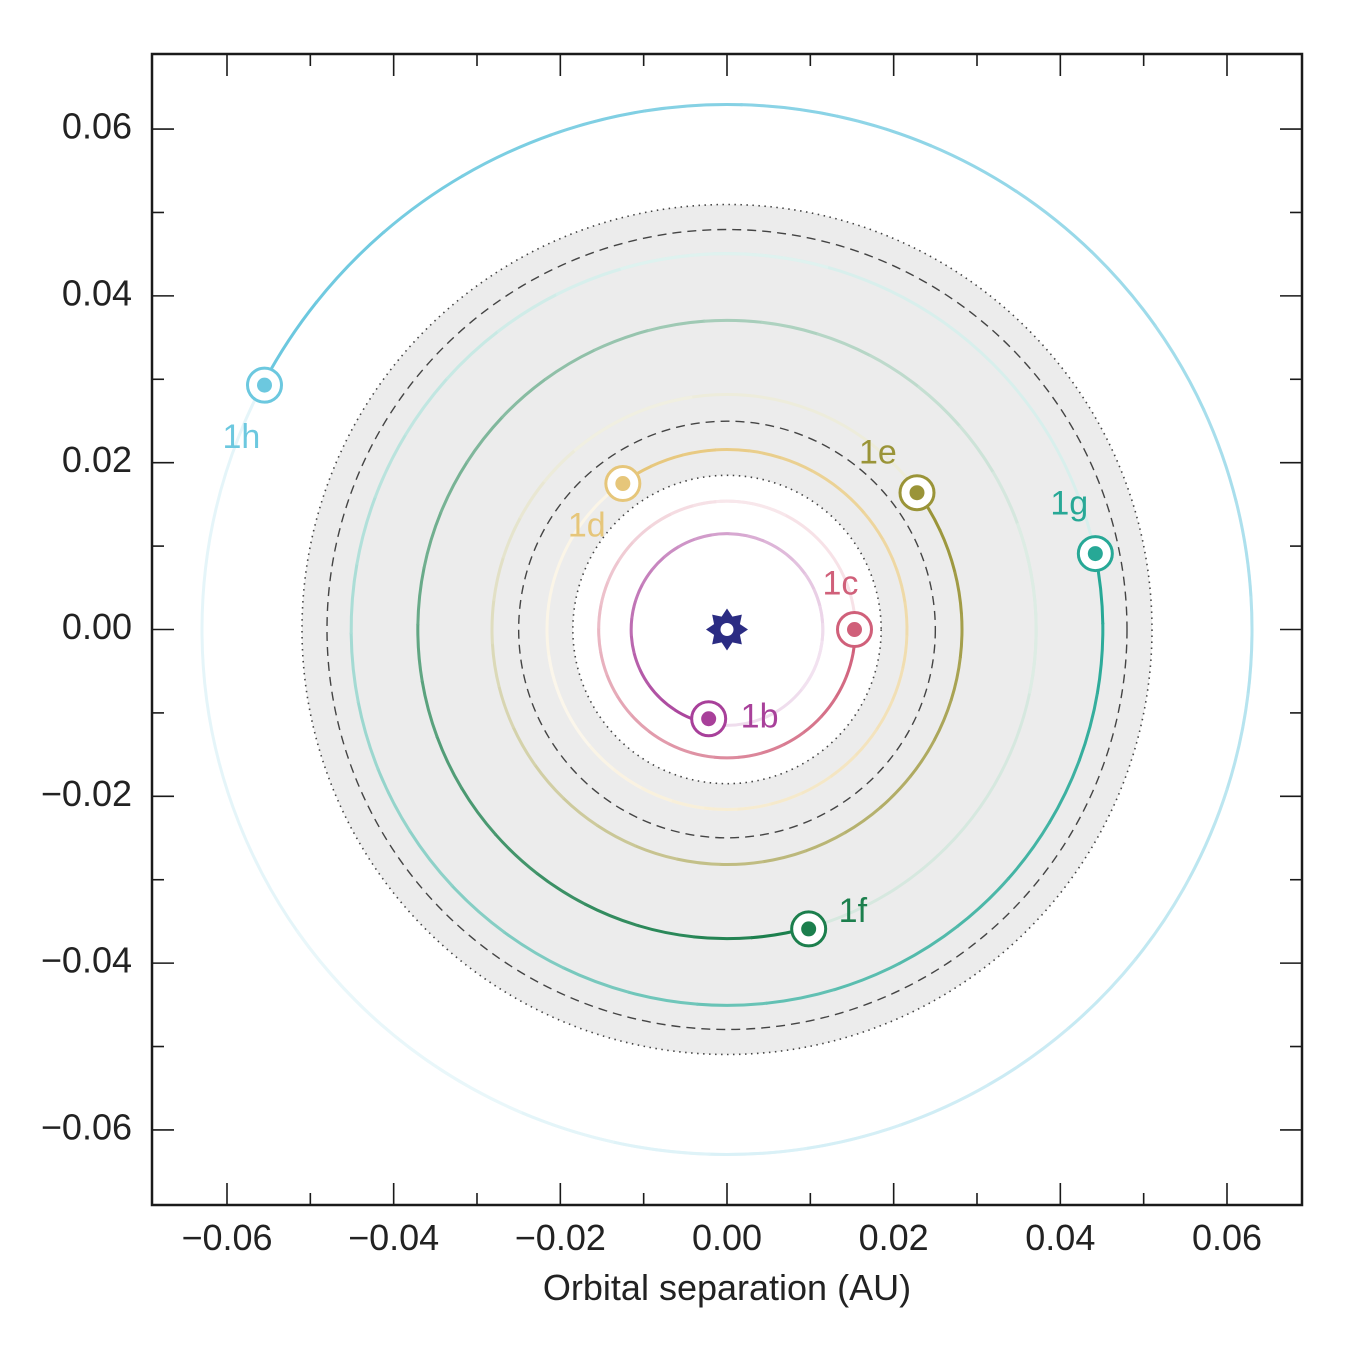 This screenshot has height=1349, width=1366. What do you see at coordinates (853, 911) in the screenshot?
I see `planet-label-1f: 1f` at bounding box center [853, 911].